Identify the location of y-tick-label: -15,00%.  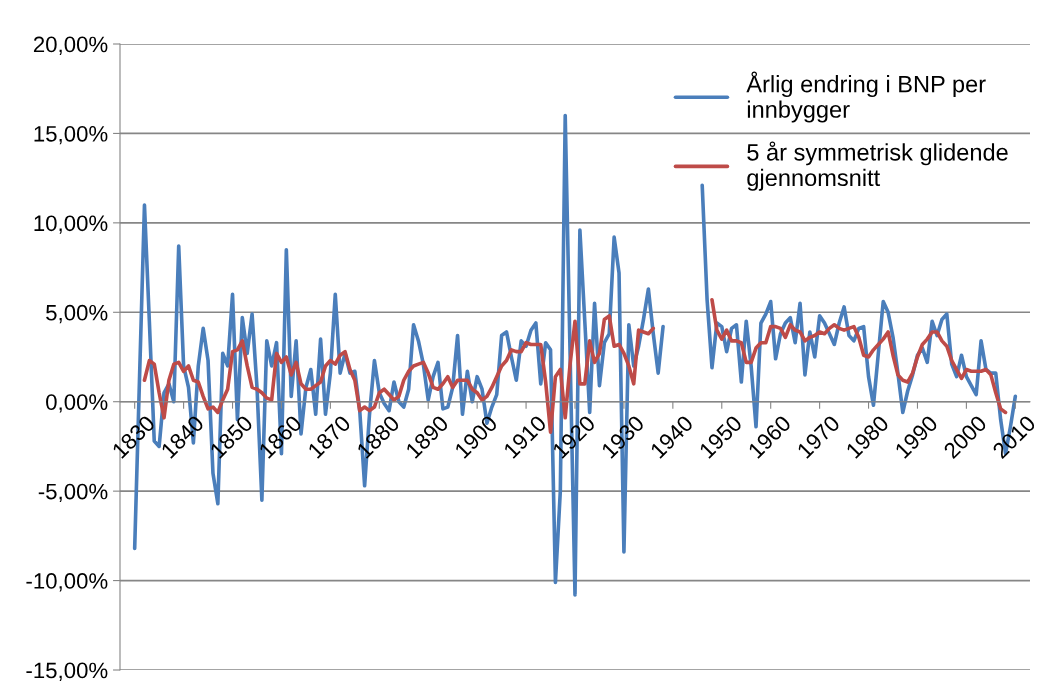
(67, 671).